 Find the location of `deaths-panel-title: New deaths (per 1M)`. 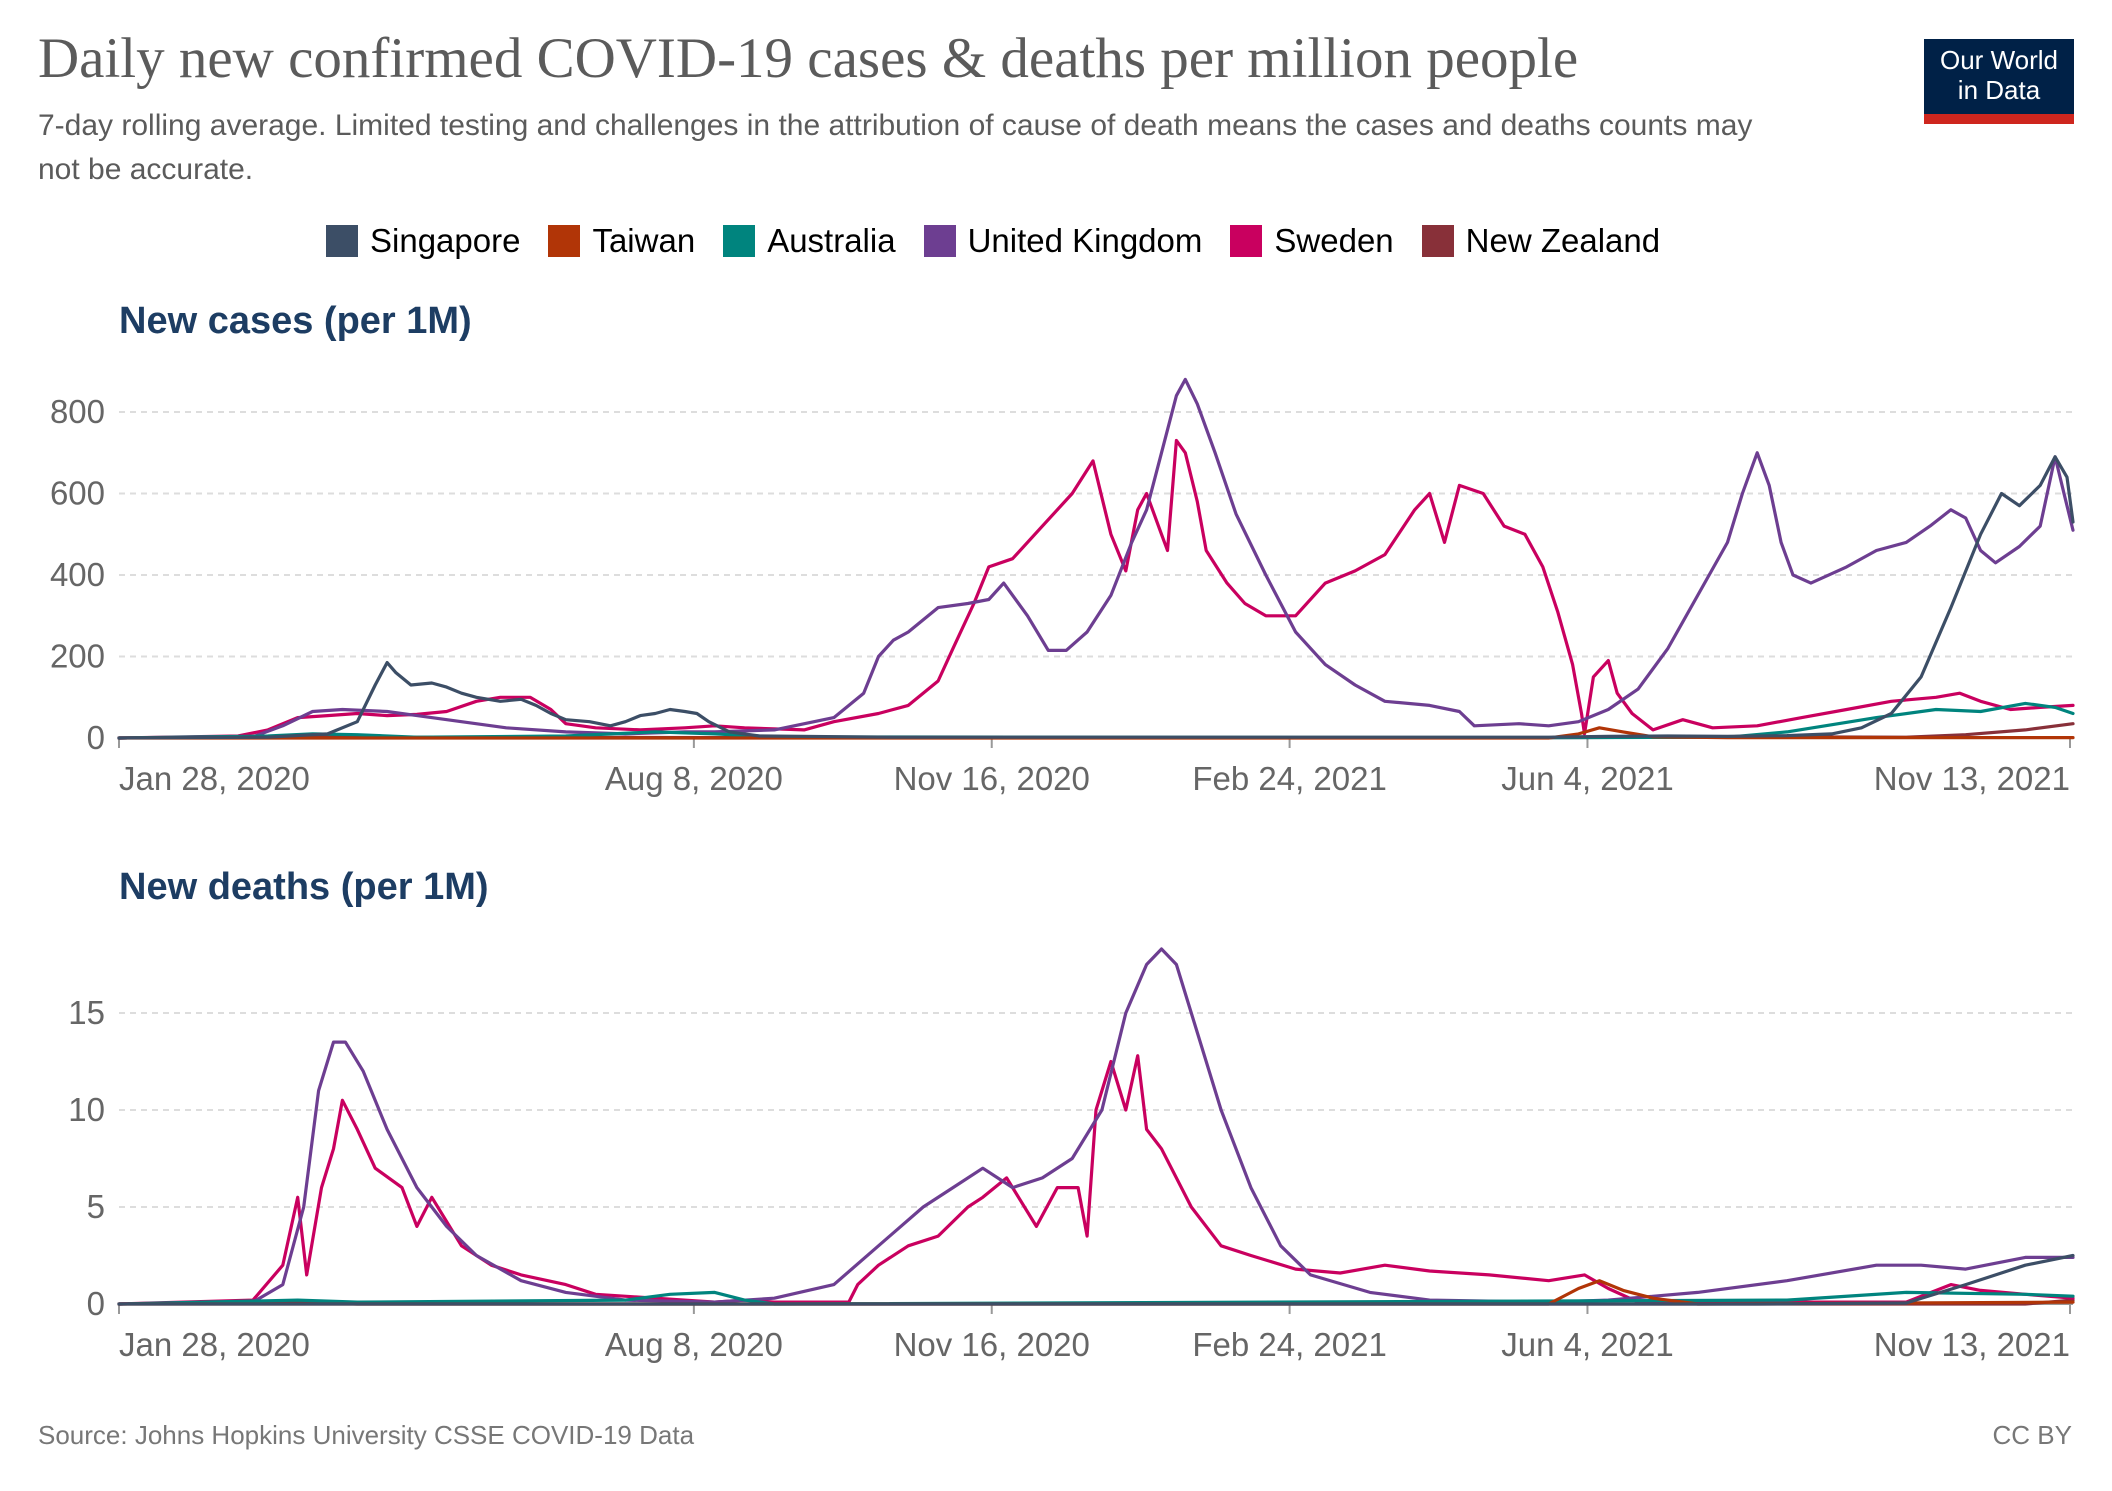

deaths-panel-title: New deaths (per 1M) is located at coordinates (304, 887).